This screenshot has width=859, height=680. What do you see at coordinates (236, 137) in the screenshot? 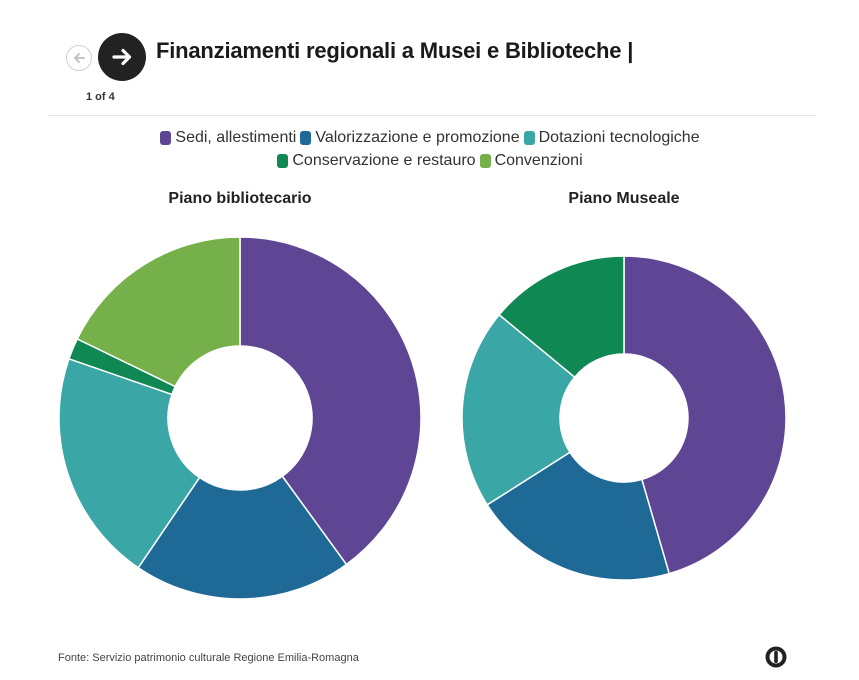
I see `legend-label: Sedi, allestimenti` at bounding box center [236, 137].